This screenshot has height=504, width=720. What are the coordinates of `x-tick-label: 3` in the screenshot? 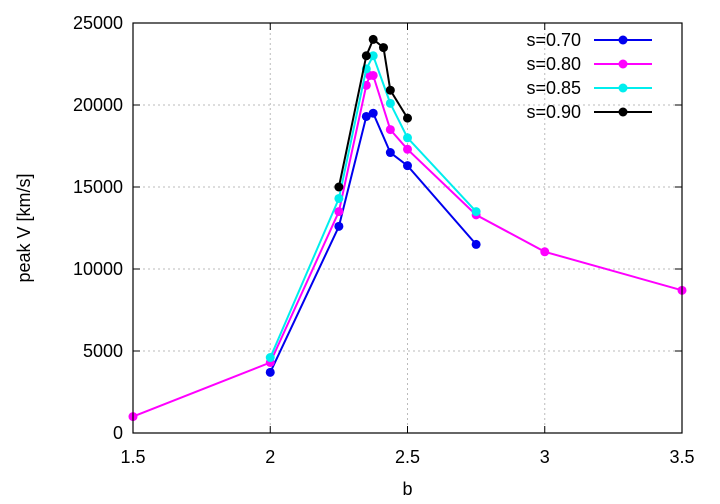 It's located at (545, 457).